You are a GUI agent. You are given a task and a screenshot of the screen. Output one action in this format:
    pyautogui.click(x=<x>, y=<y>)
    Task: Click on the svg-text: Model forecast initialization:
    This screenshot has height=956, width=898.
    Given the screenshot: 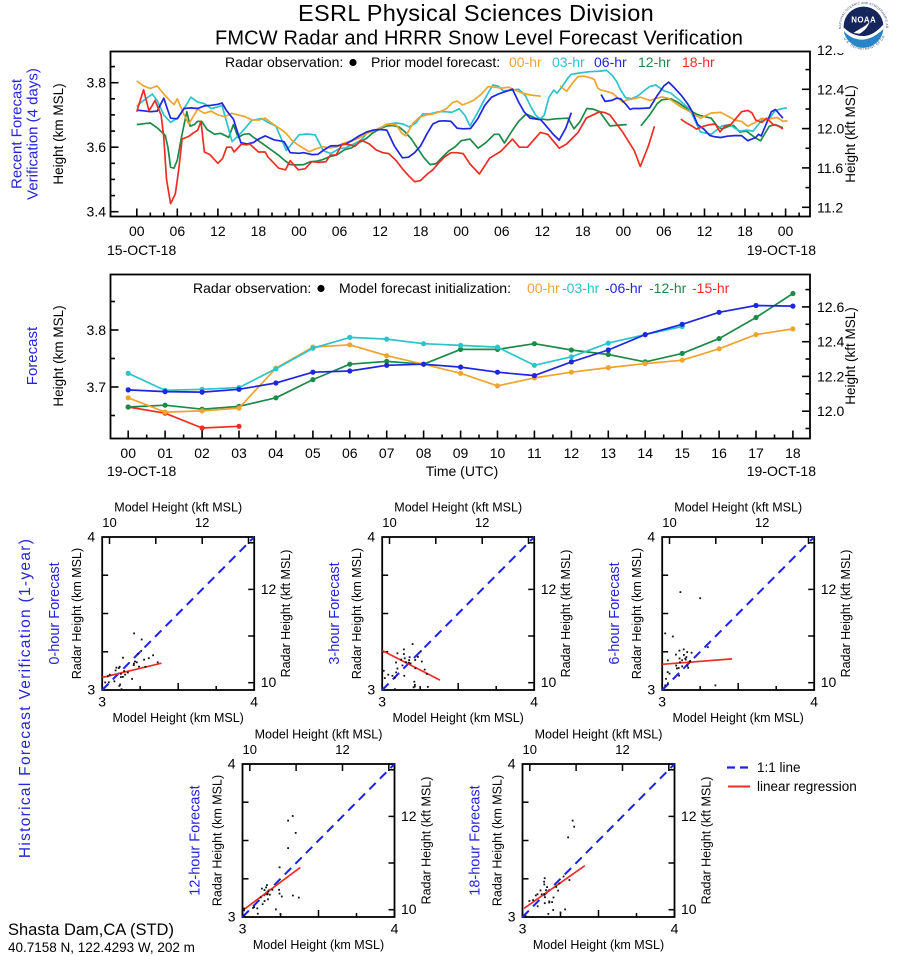 What is the action you would take?
    pyautogui.click(x=425, y=288)
    